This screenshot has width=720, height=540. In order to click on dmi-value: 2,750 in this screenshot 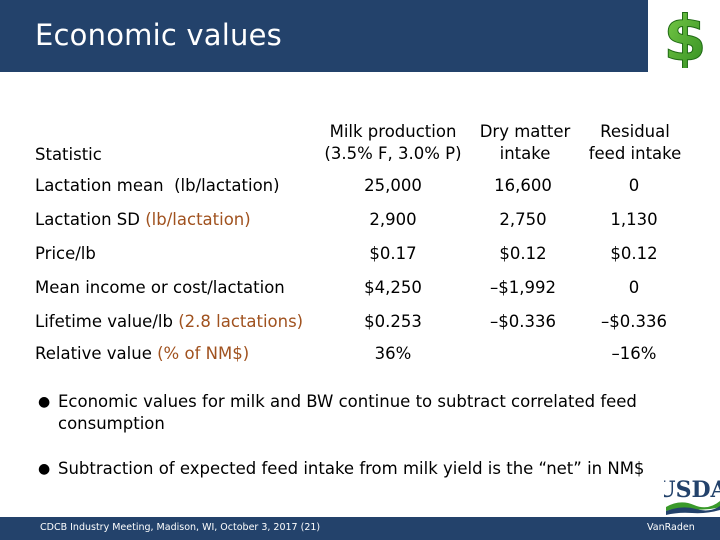, I will do `click(523, 219)`.